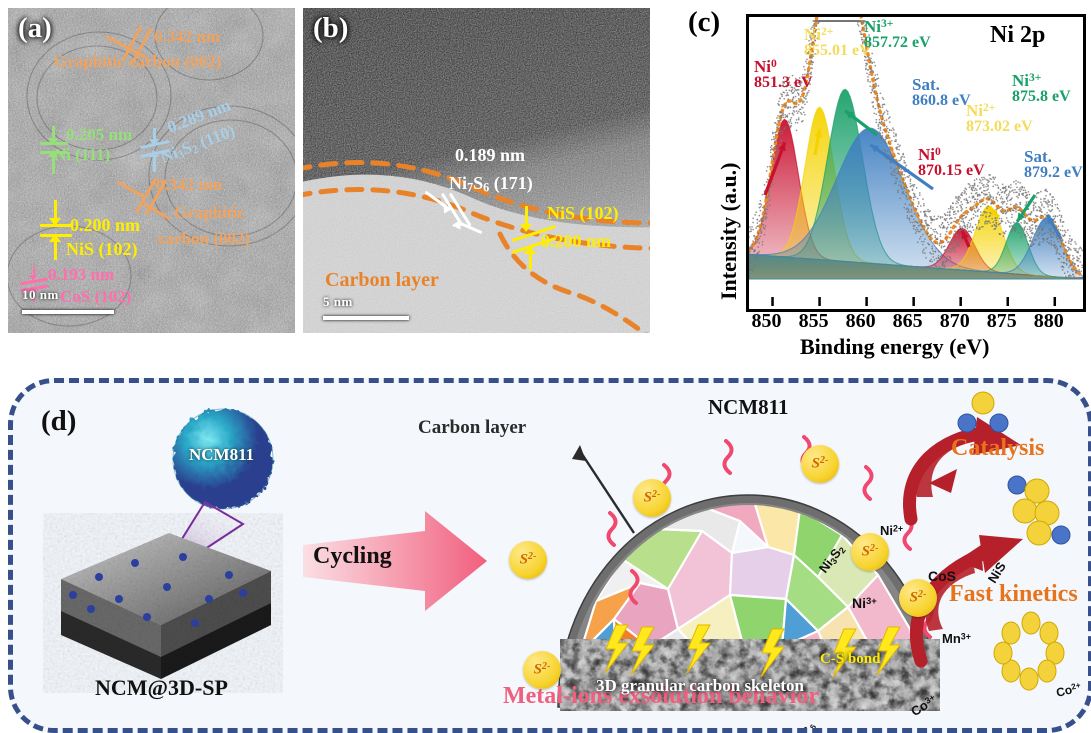  What do you see at coordinates (189, 184) in the screenshot?
I see `label-0342-nm-a2: 0.342 nm` at bounding box center [189, 184].